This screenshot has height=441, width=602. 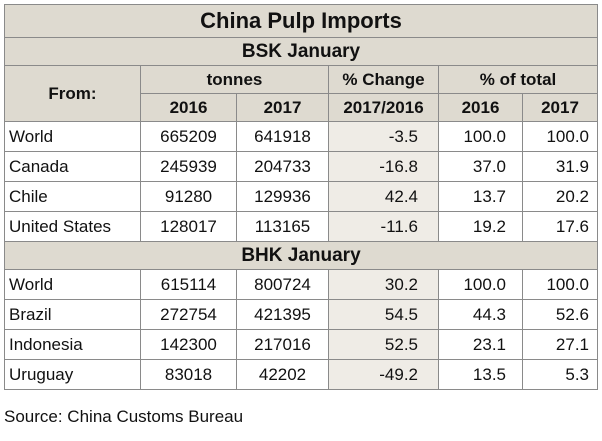 What do you see at coordinates (383, 226) in the screenshot?
I see `change-cell: -11.6` at bounding box center [383, 226].